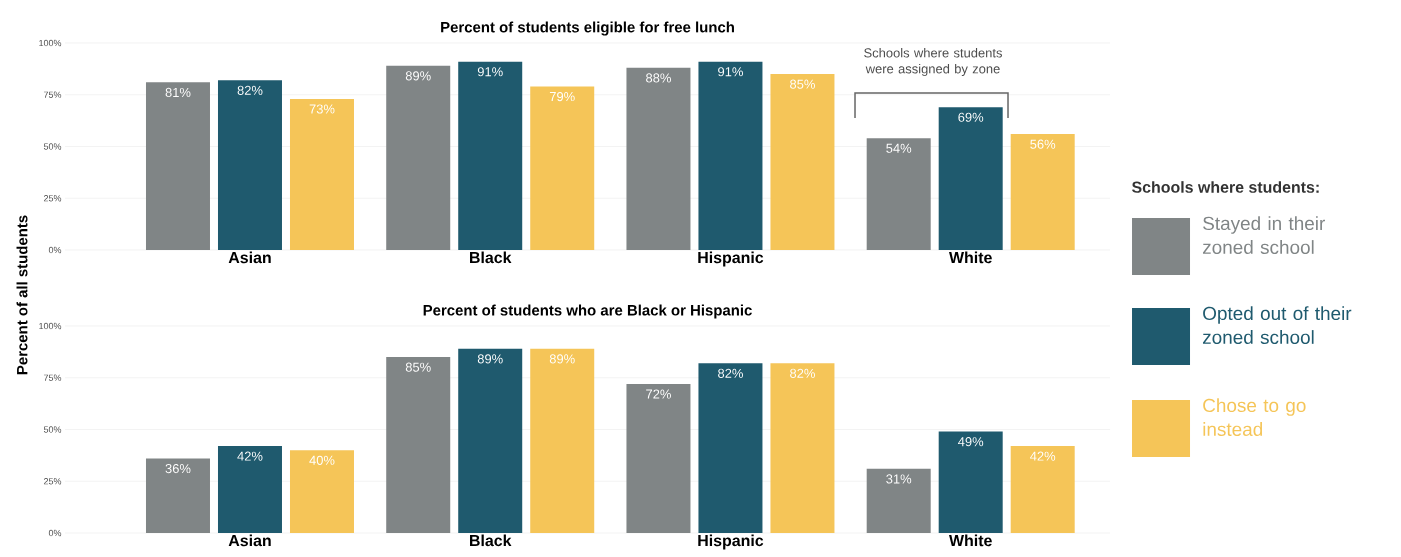 The image size is (1401, 557). Describe the element at coordinates (587, 311) in the screenshot. I see `chart-title: Percent of students who are Black or Hispanic` at that location.